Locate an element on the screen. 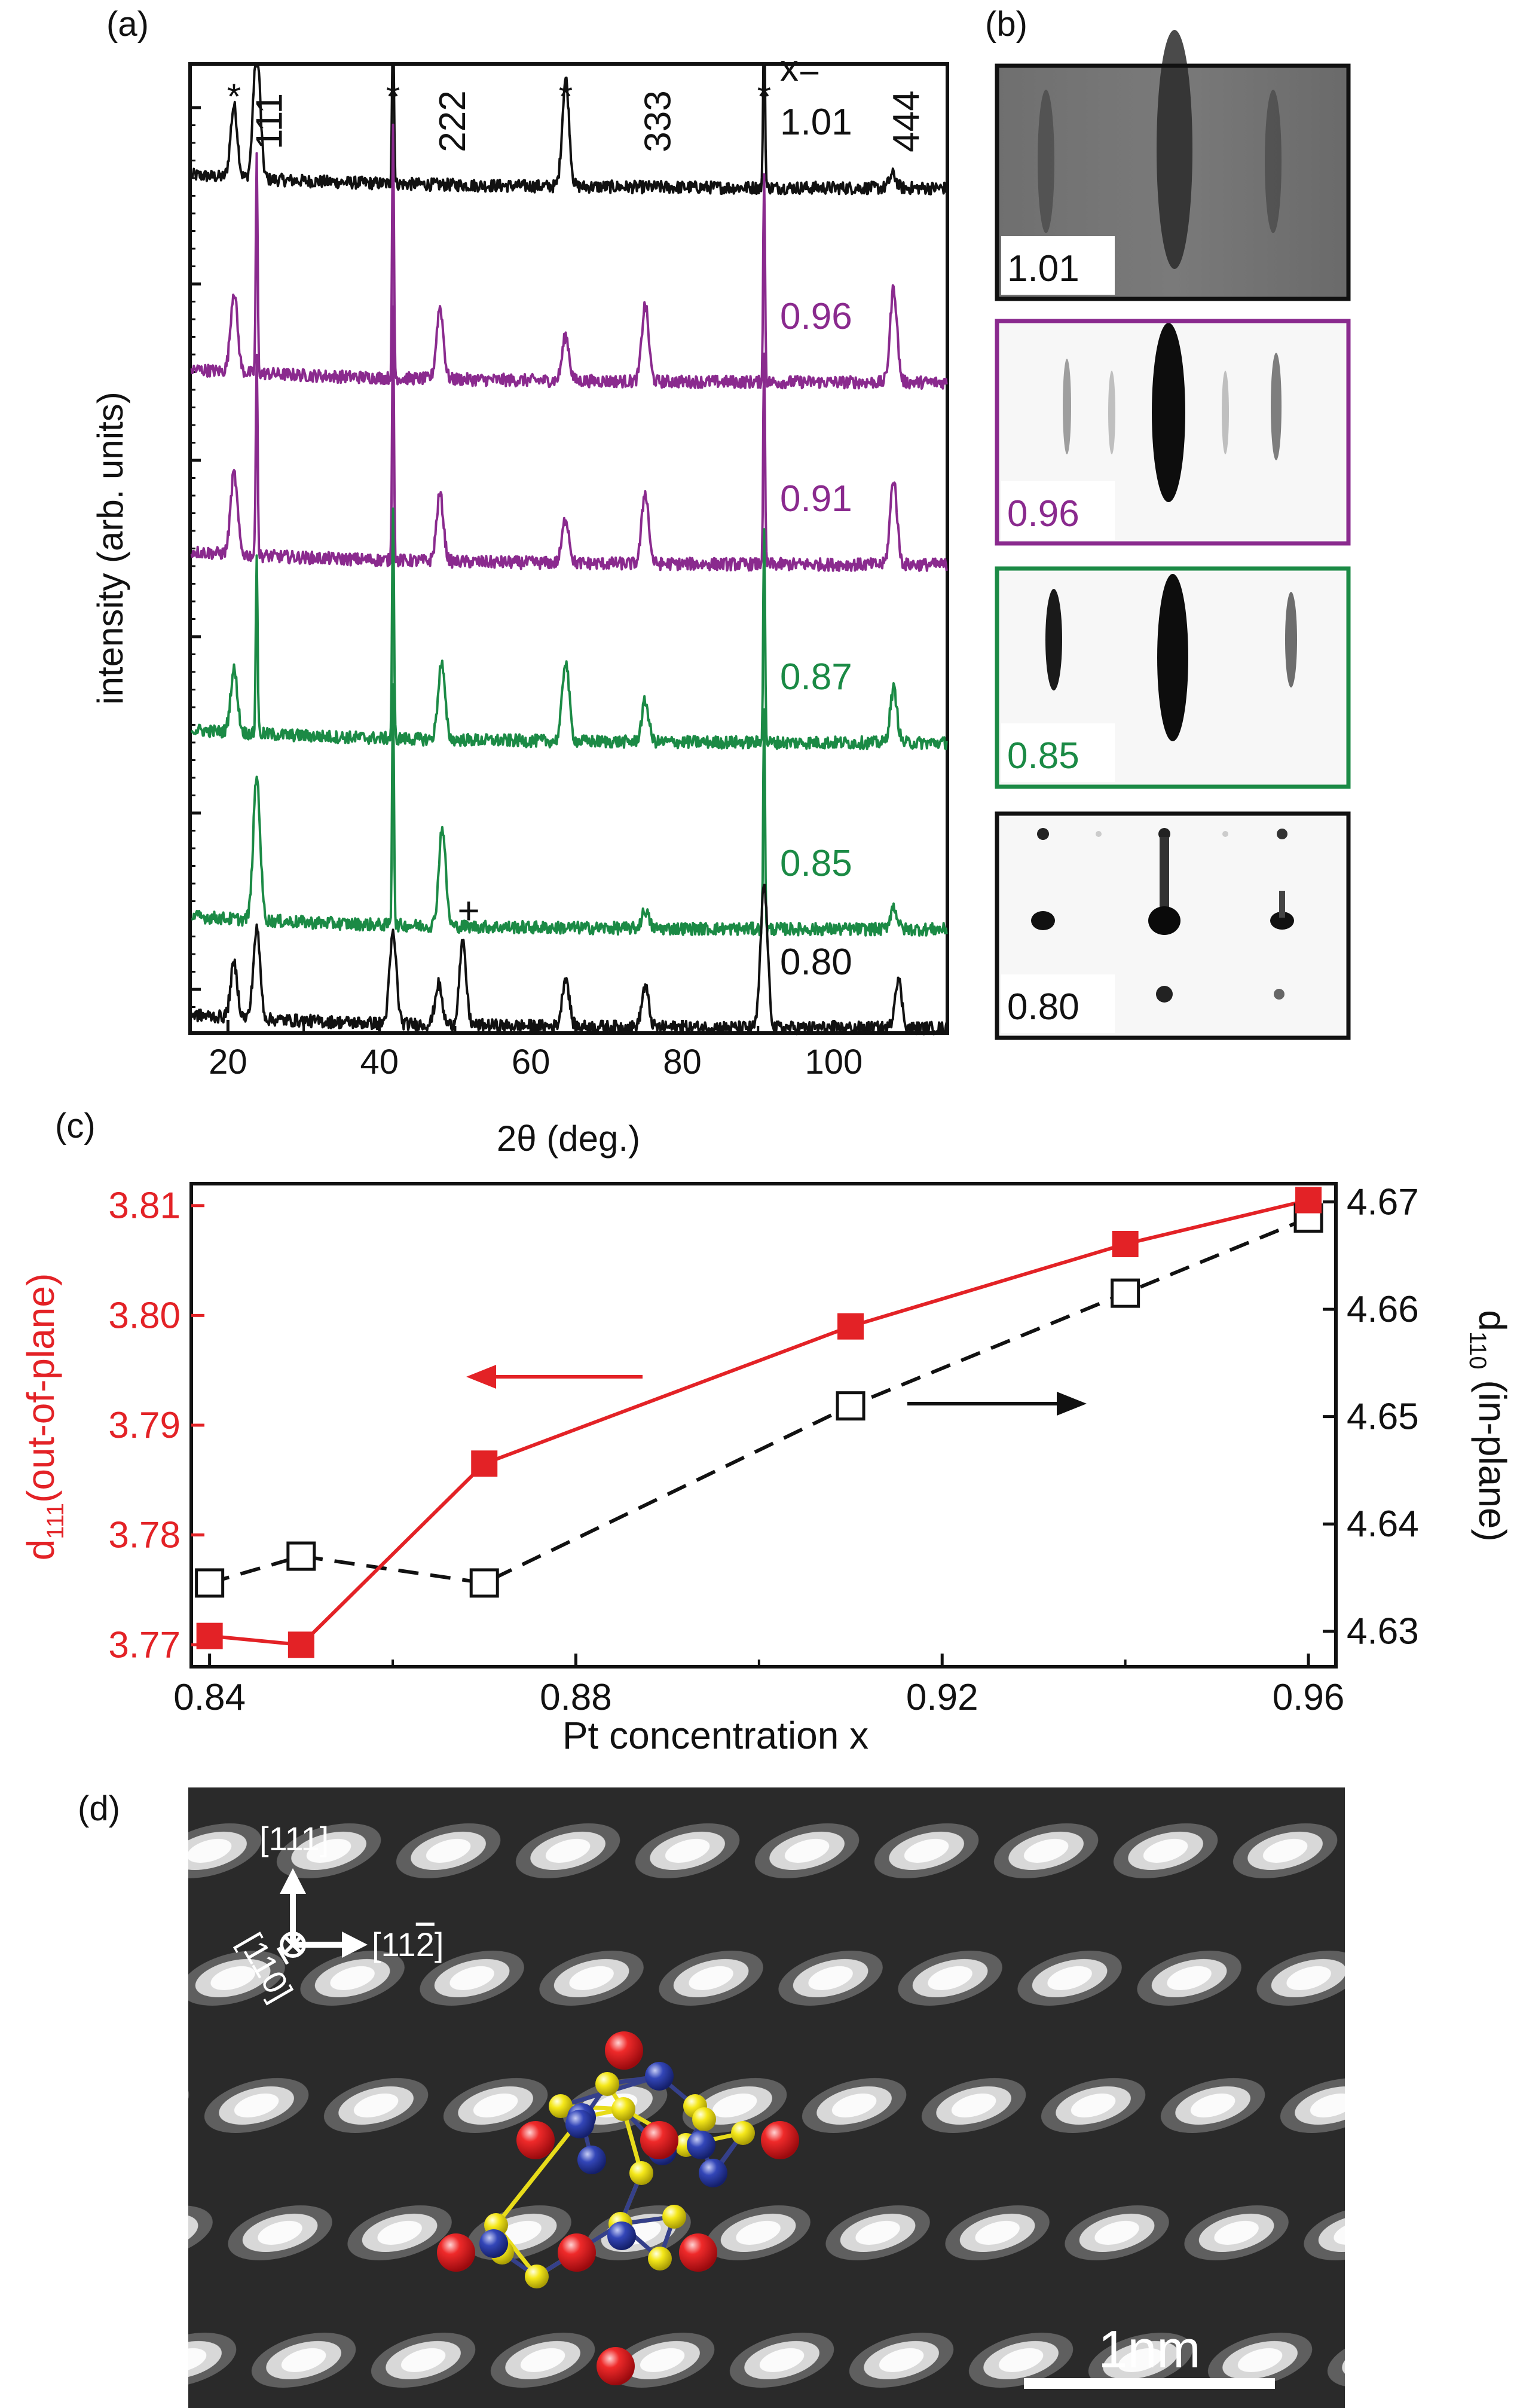 Image resolution: width=1520 pixels, height=2408 pixels. panel-d-label: (d) is located at coordinates (99, 1808).